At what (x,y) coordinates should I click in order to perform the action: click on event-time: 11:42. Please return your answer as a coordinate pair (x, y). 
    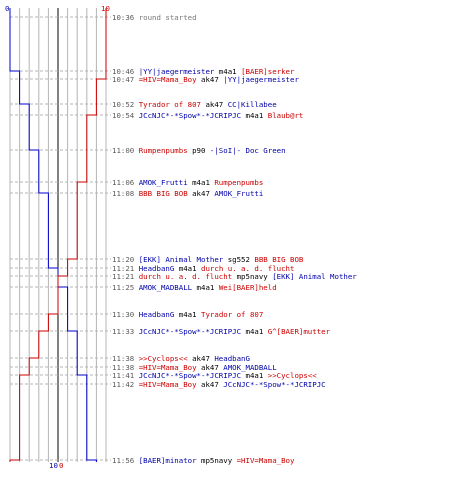
    Looking at the image, I should click on (125, 384).